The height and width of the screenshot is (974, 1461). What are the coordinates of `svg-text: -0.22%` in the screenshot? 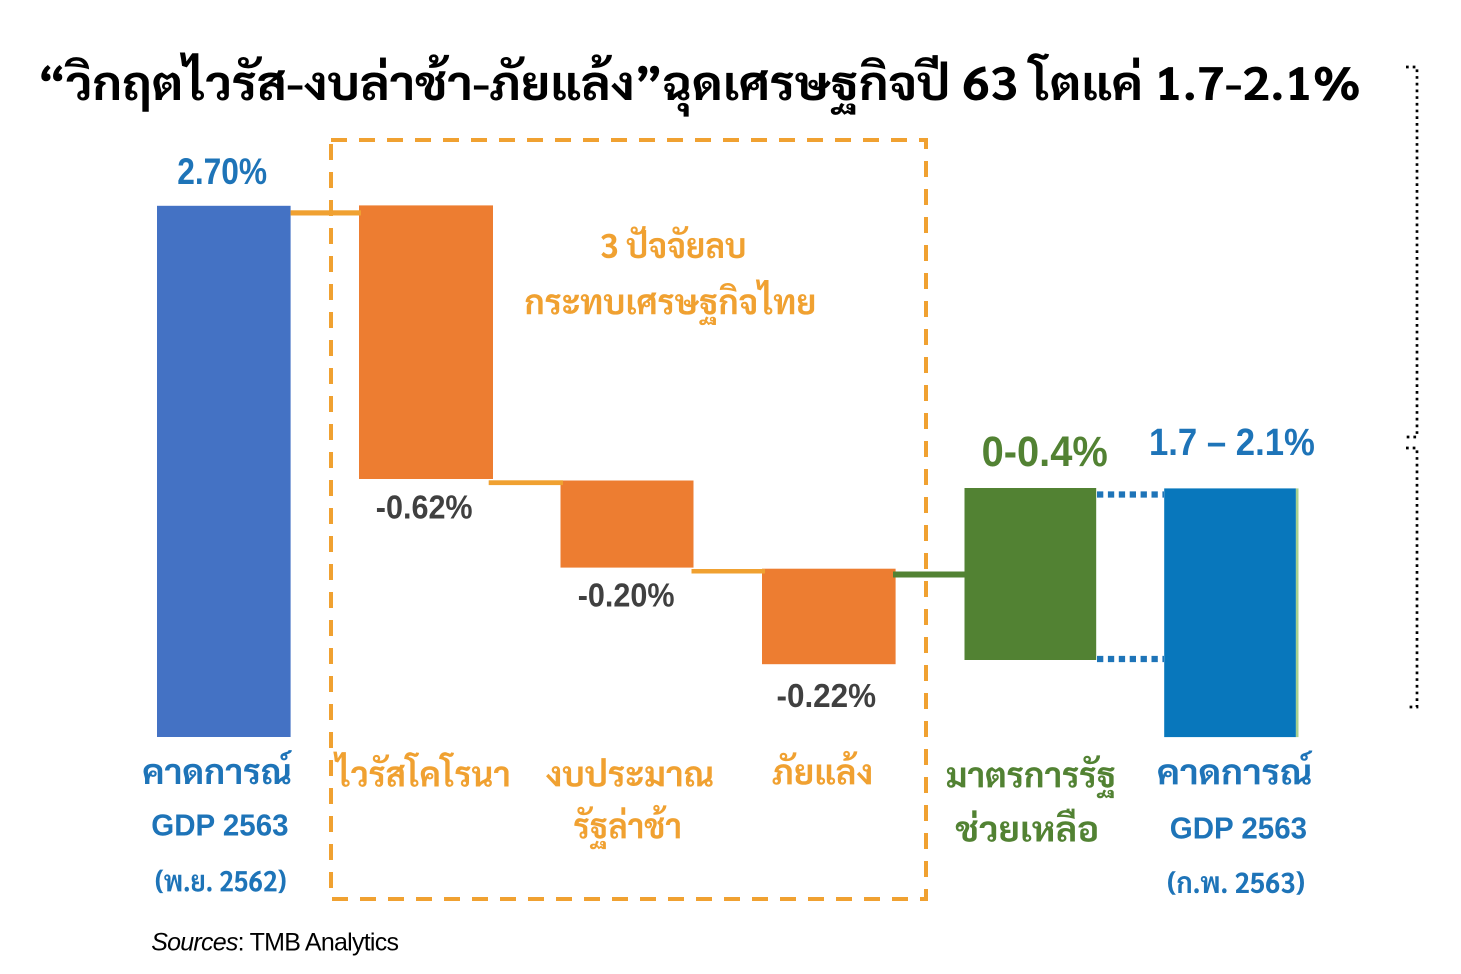 It's located at (827, 696).